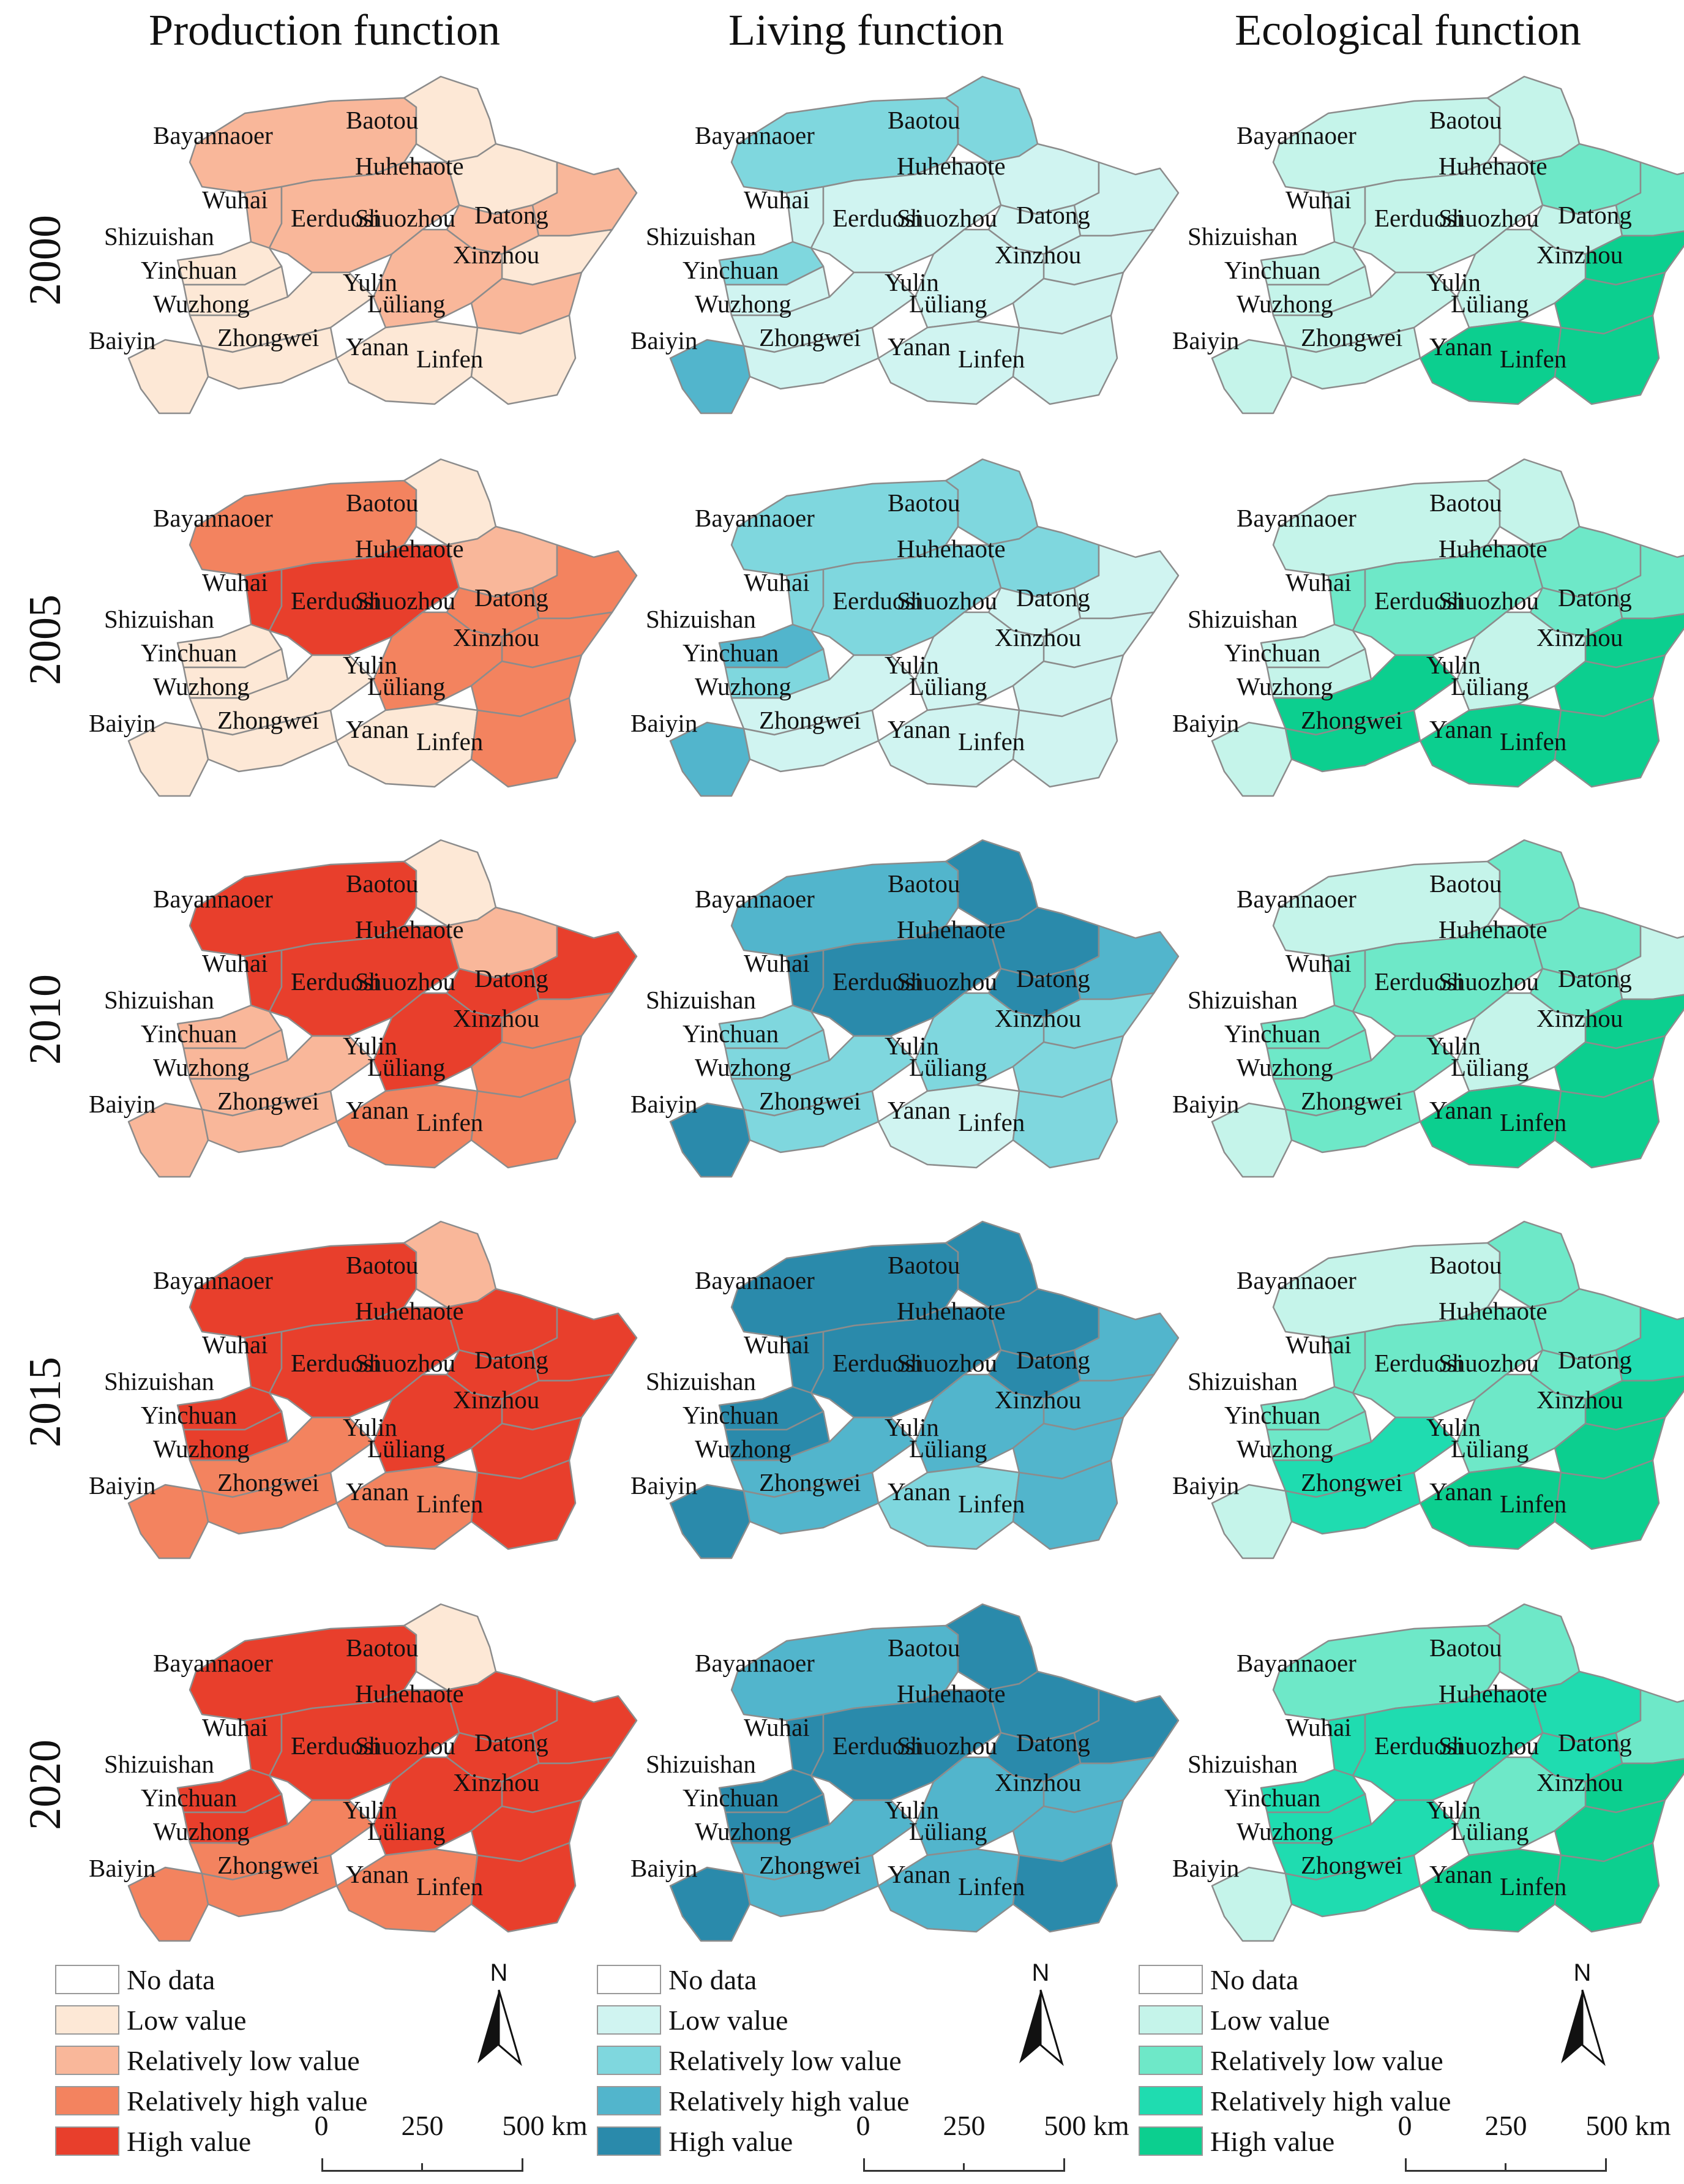 The image size is (1684, 2184). Describe the element at coordinates (810, 1101) in the screenshot. I see `region-label-zhongwei: Zhongwei` at that location.